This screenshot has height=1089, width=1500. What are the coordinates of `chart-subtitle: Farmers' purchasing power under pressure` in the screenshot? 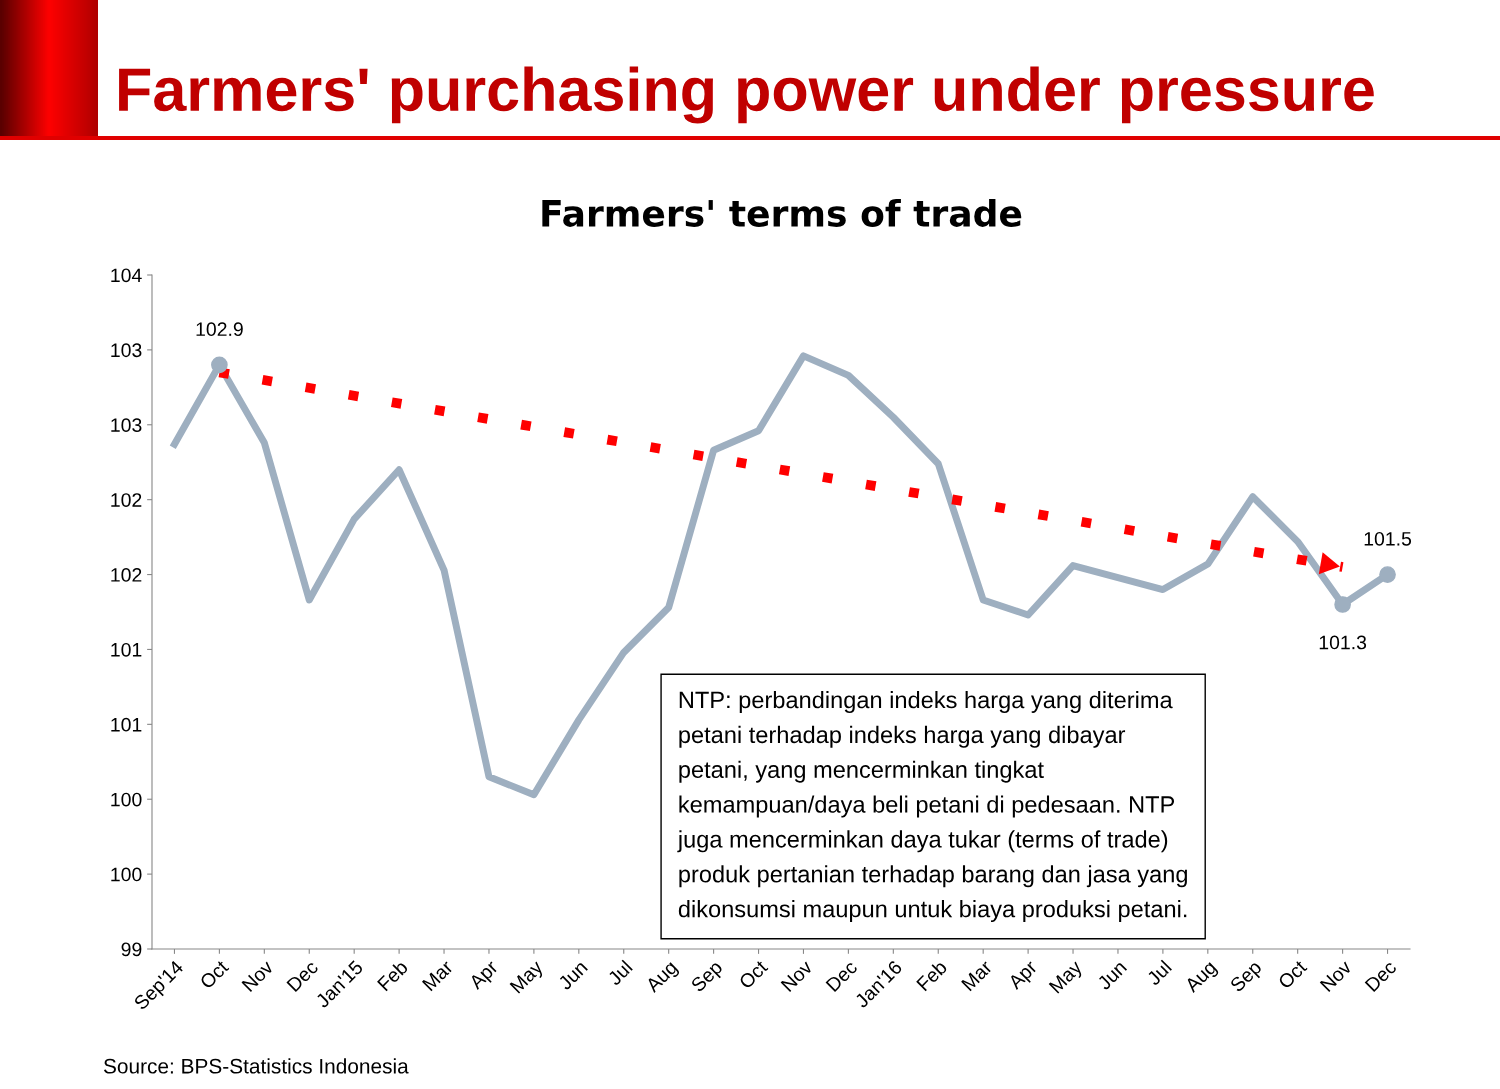 It's located at (746, 95).